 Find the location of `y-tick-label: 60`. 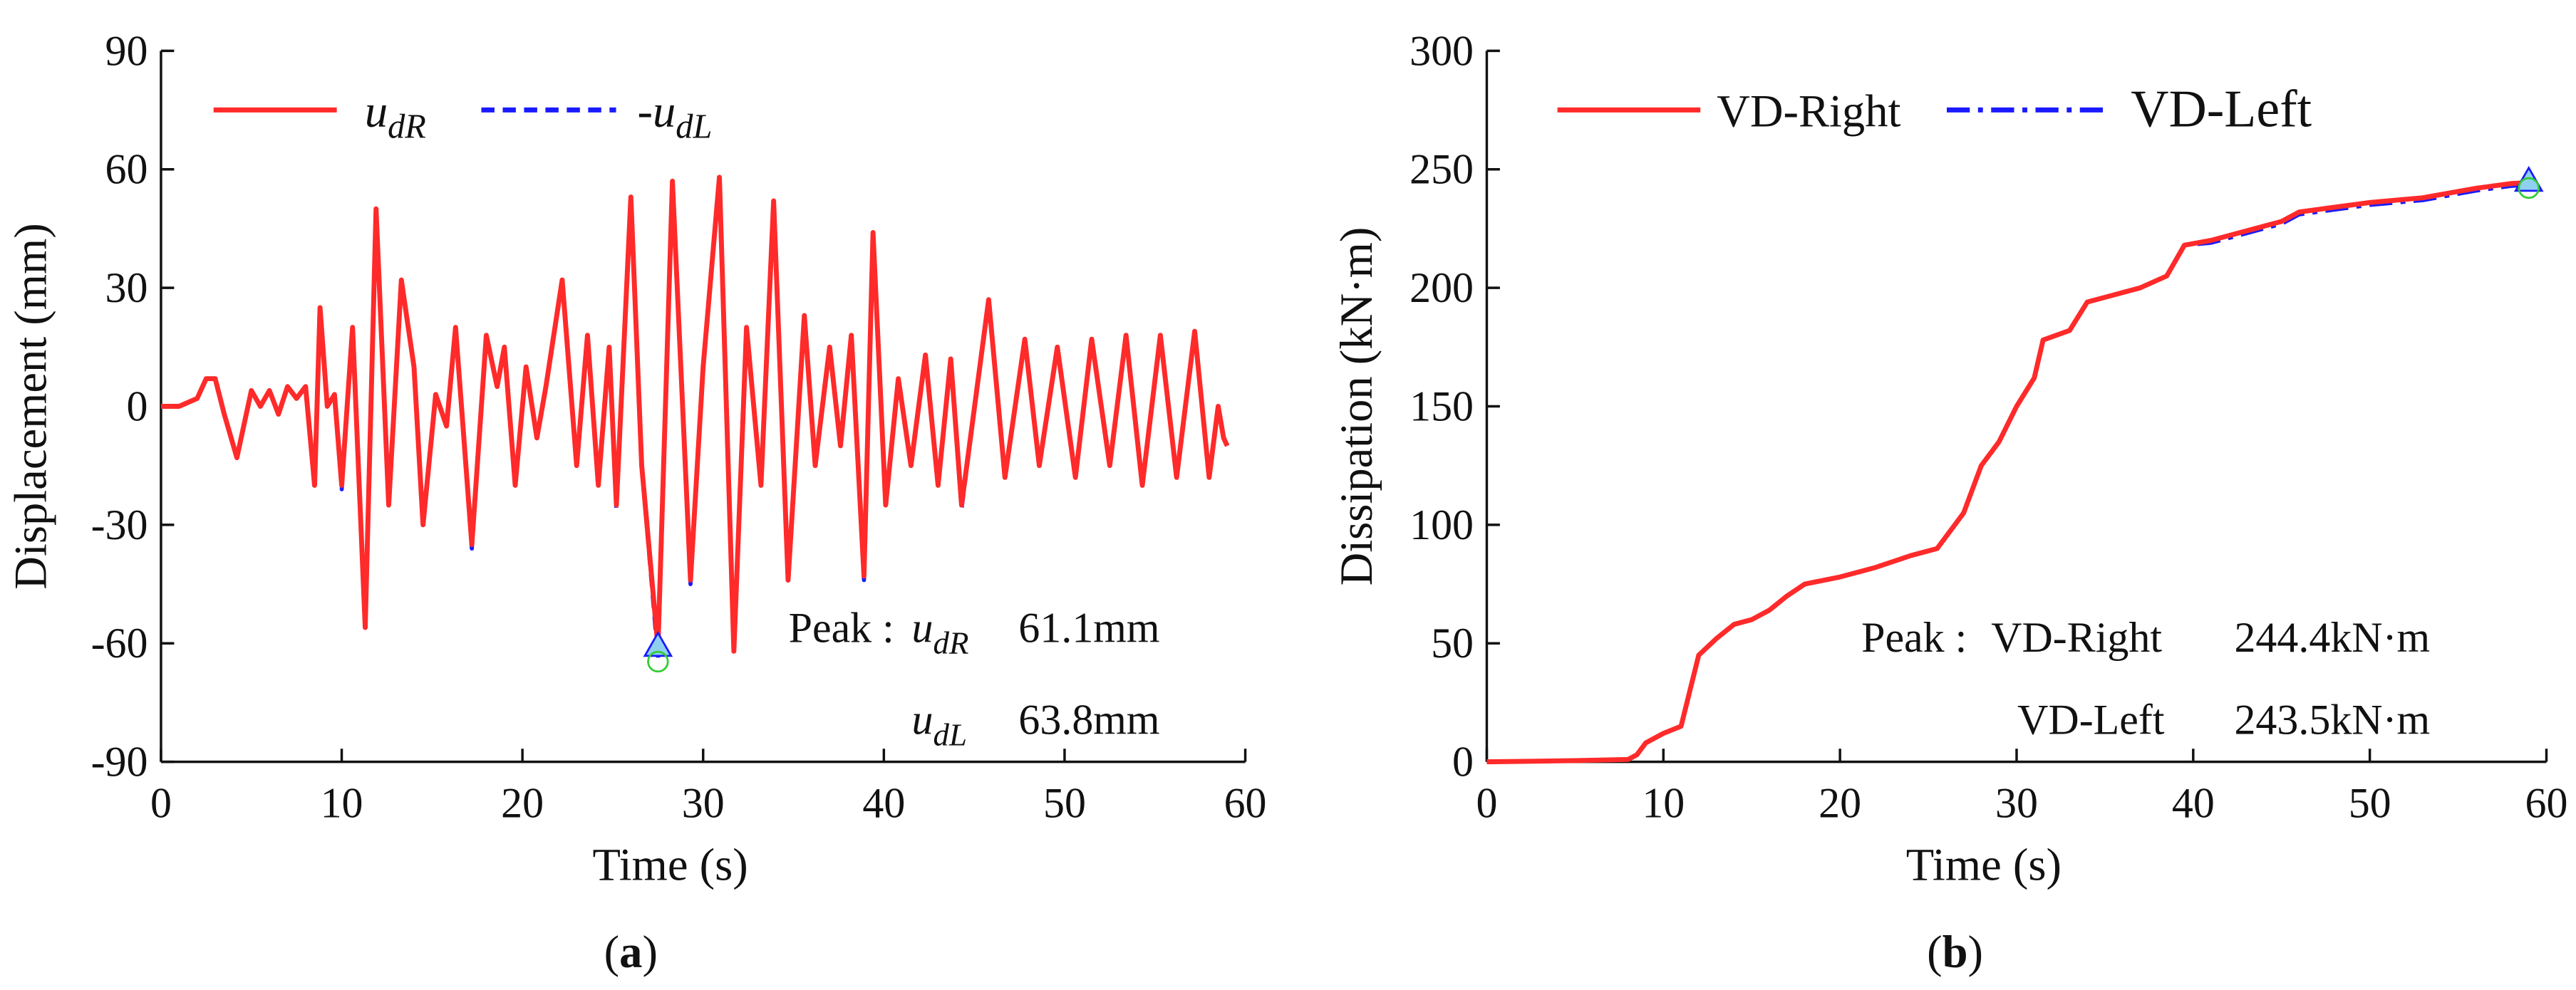

y-tick-label: 60 is located at coordinates (127, 169).